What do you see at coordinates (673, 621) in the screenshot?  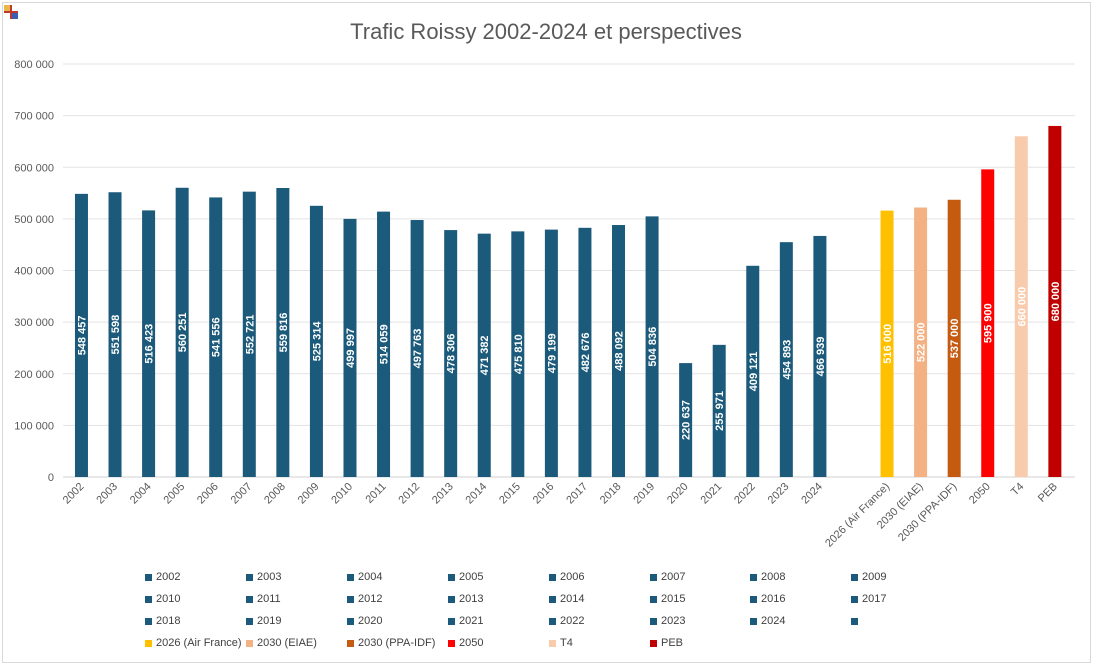 I see `legend-label: 2023` at bounding box center [673, 621].